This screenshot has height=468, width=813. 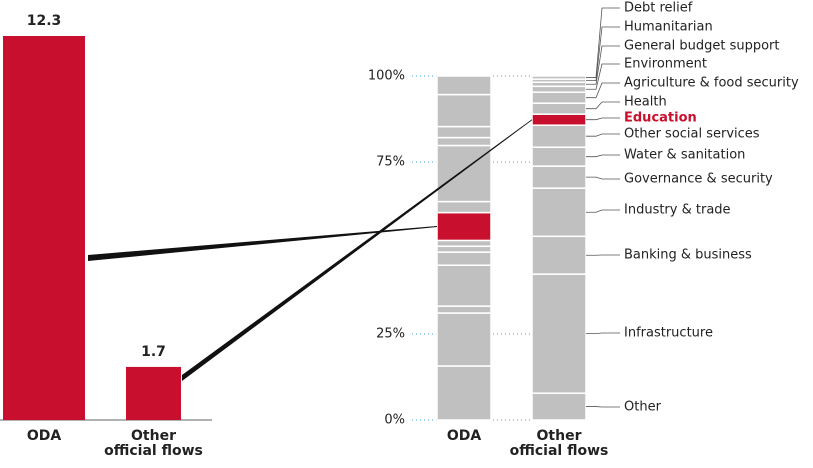 What do you see at coordinates (711, 83) in the screenshot?
I see `legend-label: Agriculture & food security` at bounding box center [711, 83].